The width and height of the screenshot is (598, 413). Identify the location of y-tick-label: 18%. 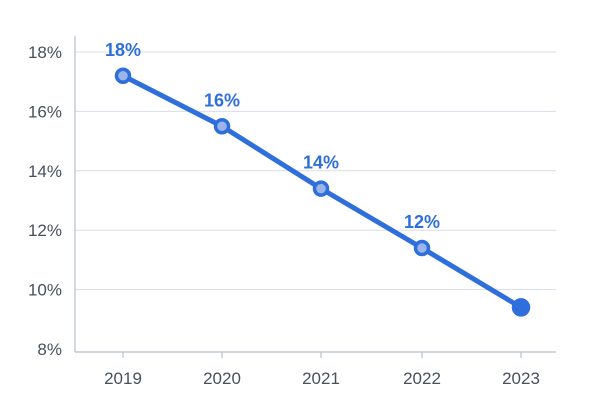
(45, 52).